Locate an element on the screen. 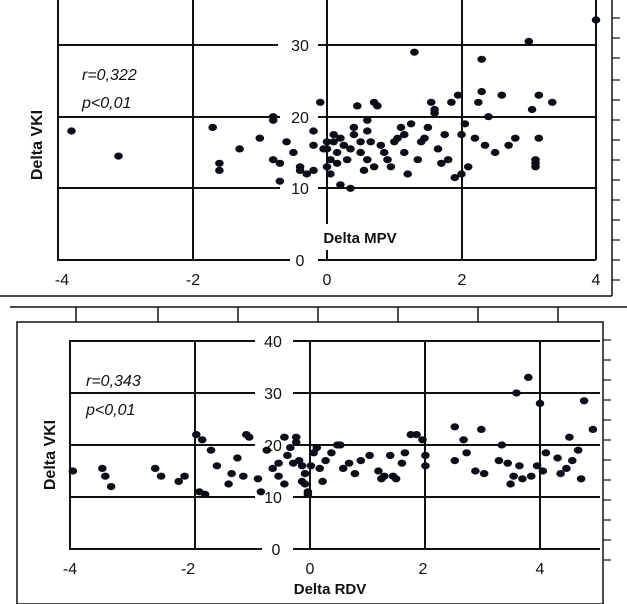 Image resolution: width=627 pixels, height=604 pixels. mpv-xtick-label: 4 is located at coordinates (596, 280).